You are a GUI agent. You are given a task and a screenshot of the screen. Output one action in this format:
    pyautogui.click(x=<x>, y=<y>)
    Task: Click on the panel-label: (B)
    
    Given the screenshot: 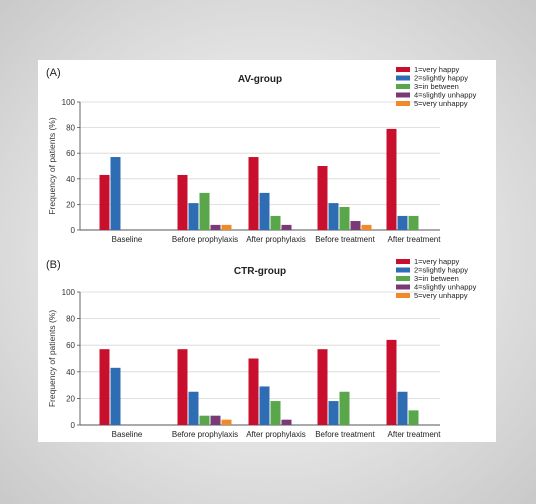 What is the action you would take?
    pyautogui.click(x=53, y=265)
    